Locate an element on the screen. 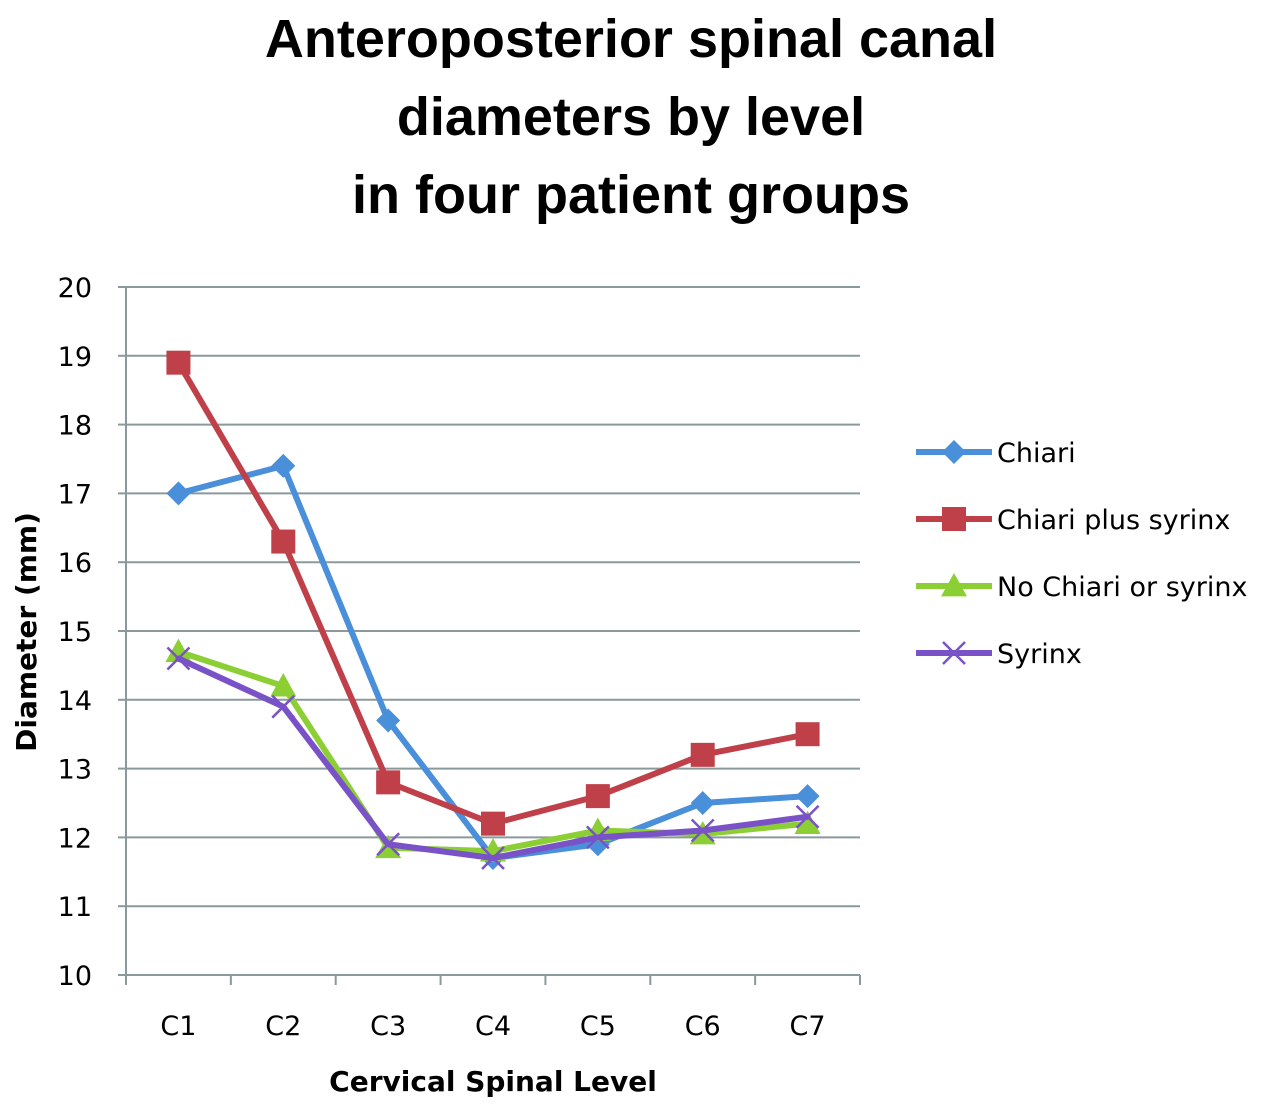 The width and height of the screenshot is (1280, 1108). y-tick-label: 20 is located at coordinates (75, 288).